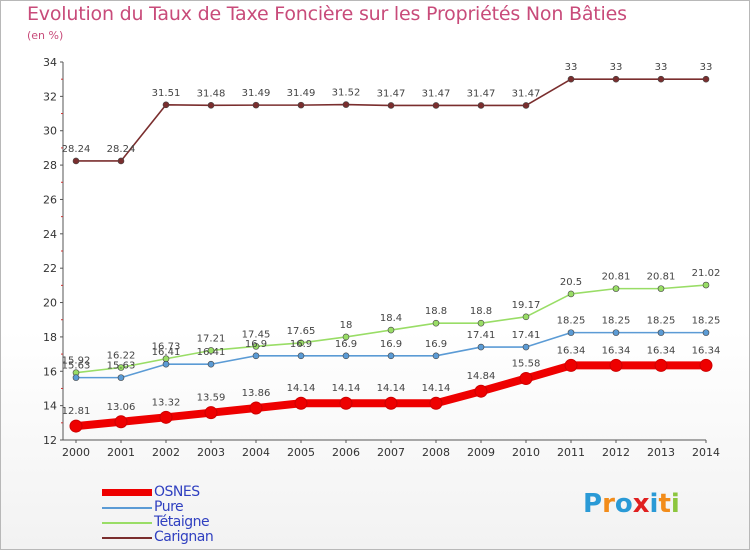 The height and width of the screenshot is (550, 750). What do you see at coordinates (166, 352) in the screenshot?
I see `data-label-pure: 16.41` at bounding box center [166, 352].